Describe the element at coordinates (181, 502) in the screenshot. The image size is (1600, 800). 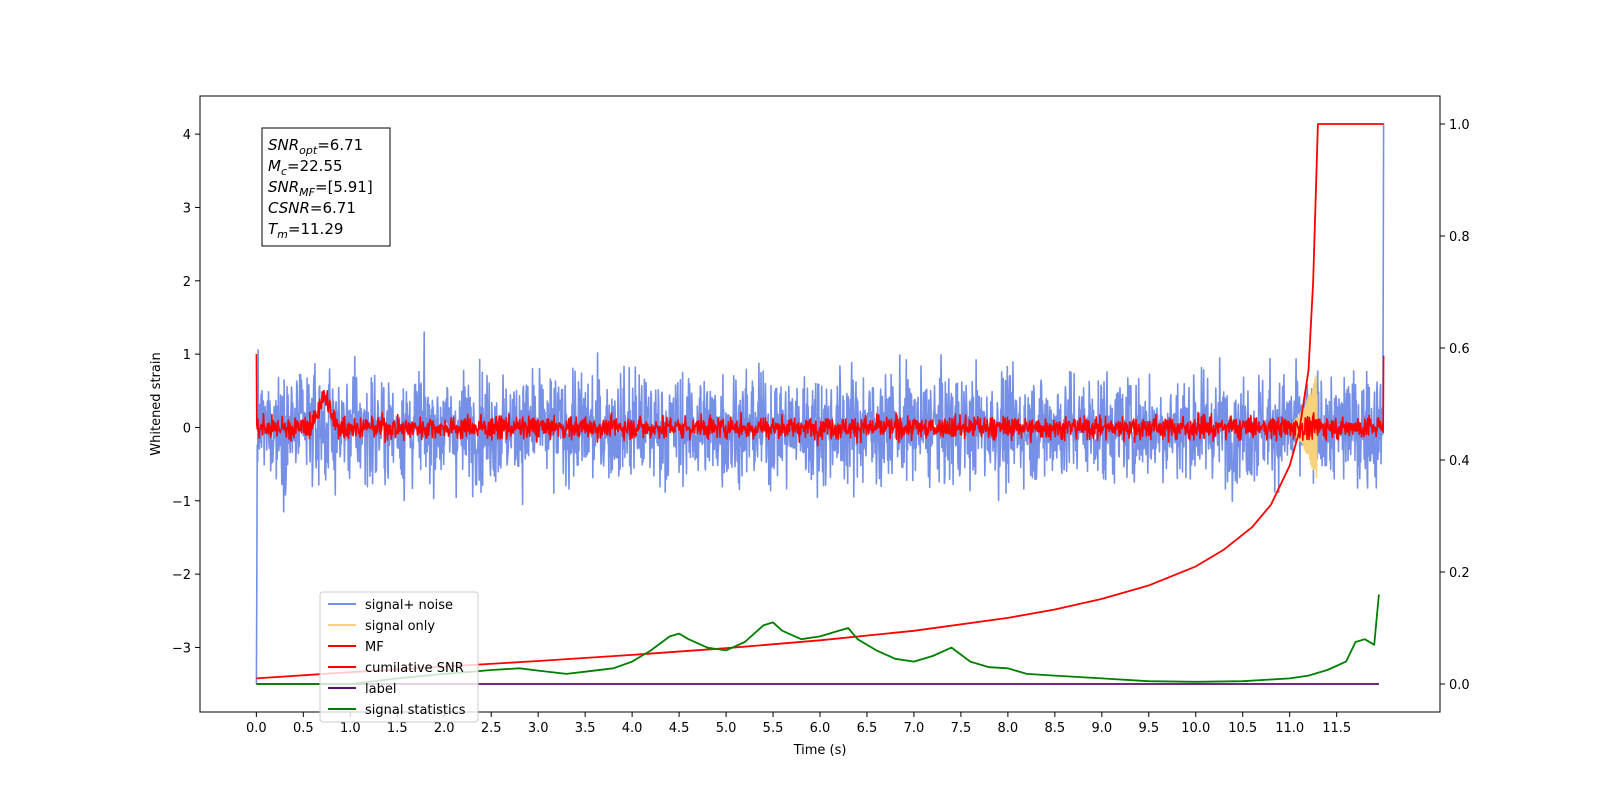
I see `y-tick-label: −1` at that location.